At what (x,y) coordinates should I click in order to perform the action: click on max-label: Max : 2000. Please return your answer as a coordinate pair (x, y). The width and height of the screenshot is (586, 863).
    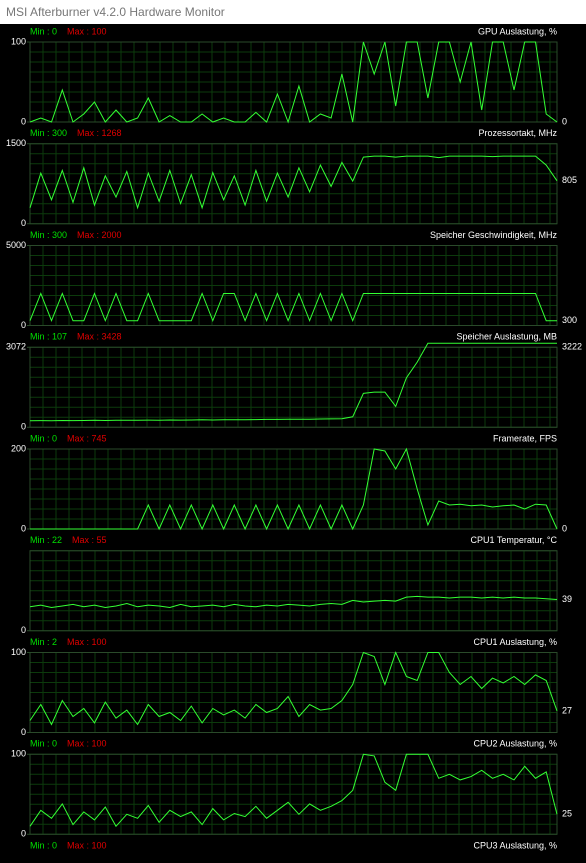
    Looking at the image, I should click on (99, 235).